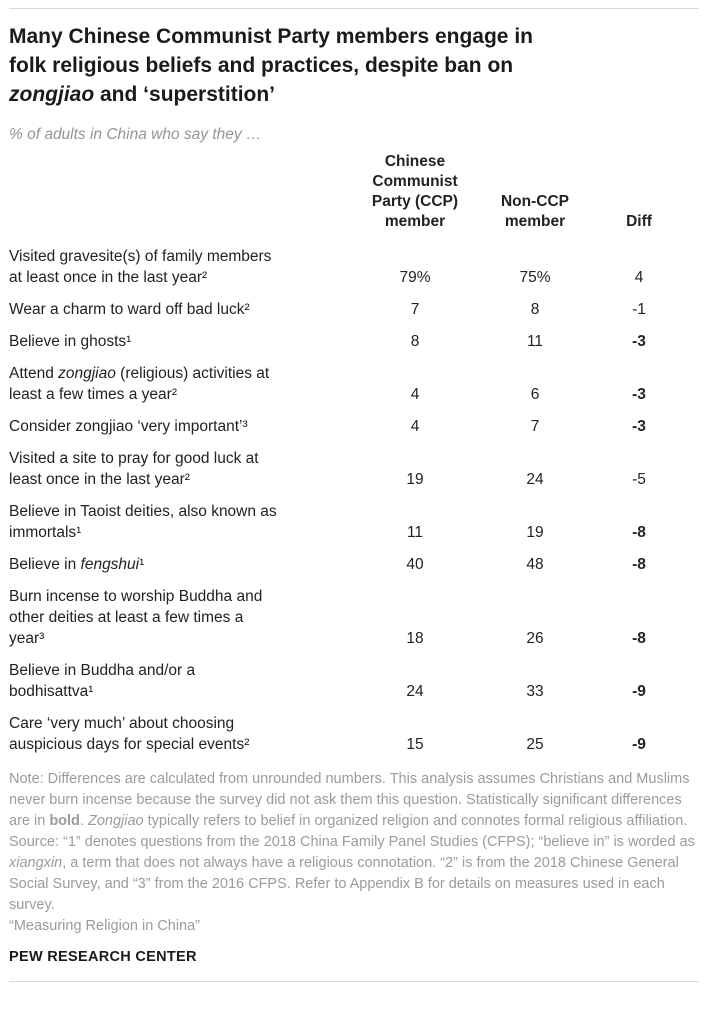 Image resolution: width=708 pixels, height=1032 pixels. What do you see at coordinates (64, 821) in the screenshot?
I see `bold-segment: bold` at bounding box center [64, 821].